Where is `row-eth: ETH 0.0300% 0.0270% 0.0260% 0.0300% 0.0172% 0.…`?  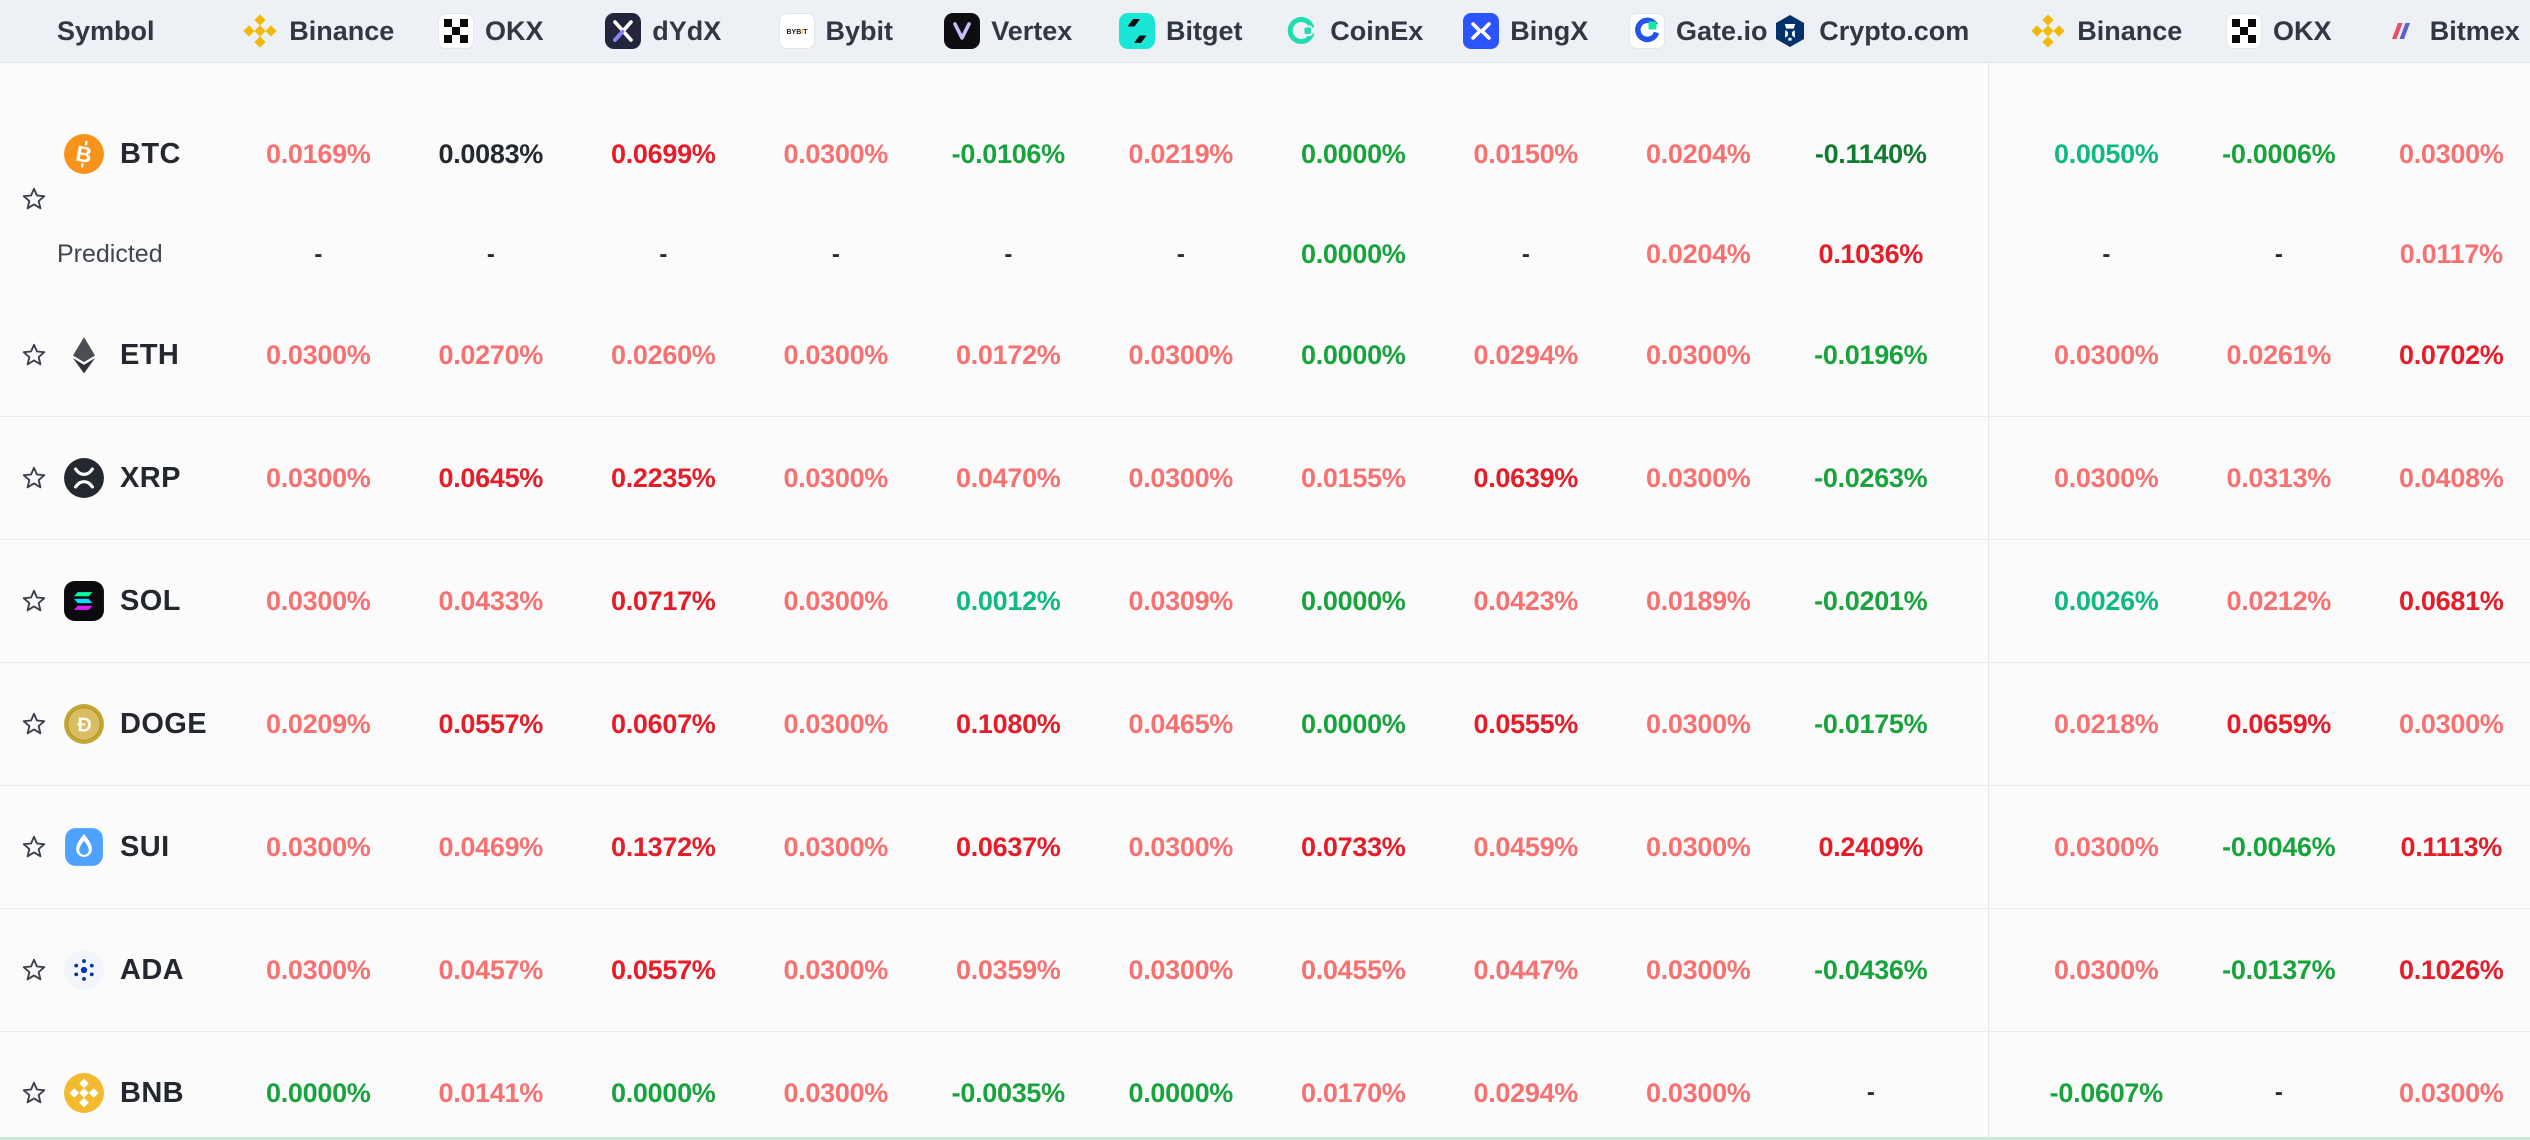 row-eth: ETH 0.0300% 0.0270% 0.0260% 0.0300% 0.0172% 0.… is located at coordinates (1265, 355).